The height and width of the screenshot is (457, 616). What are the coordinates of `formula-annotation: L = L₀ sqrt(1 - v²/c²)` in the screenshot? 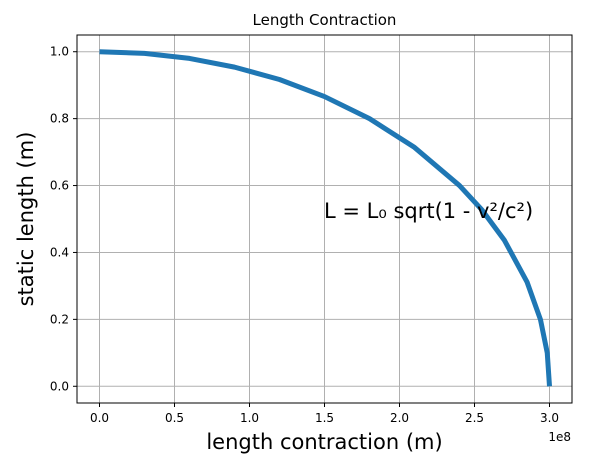 It's located at (428, 211).